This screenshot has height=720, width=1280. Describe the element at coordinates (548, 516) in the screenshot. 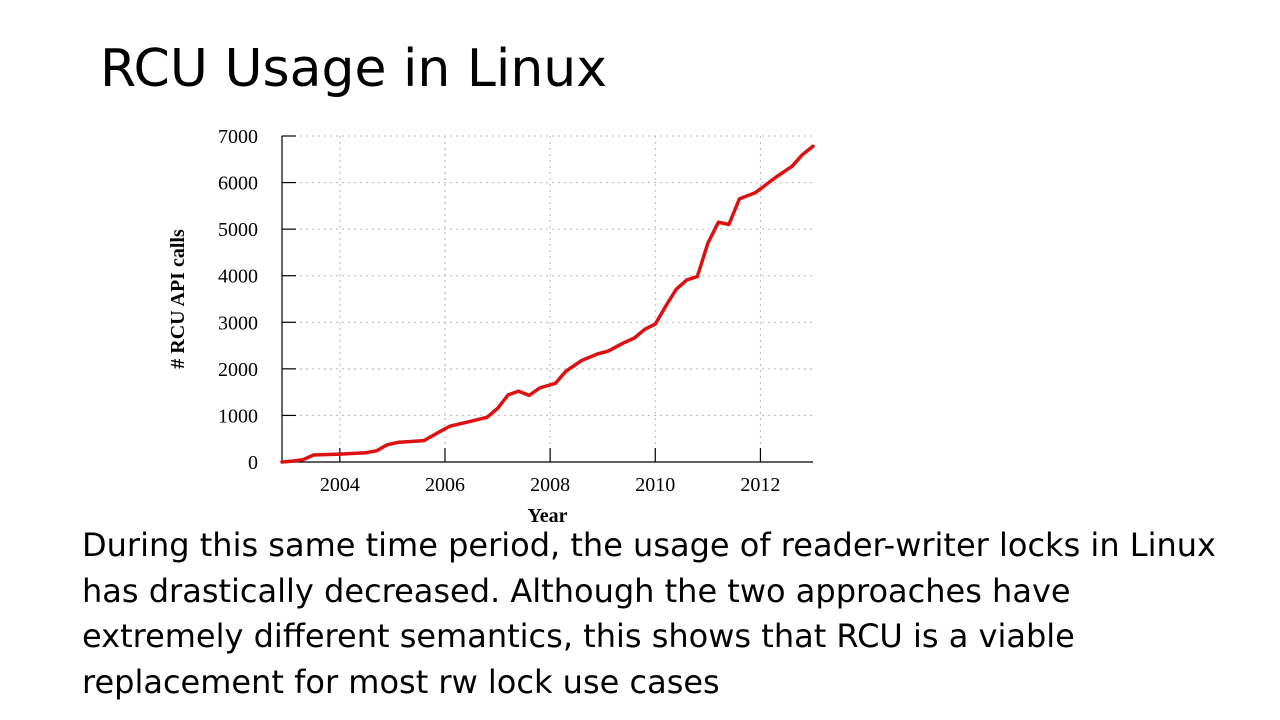

I see `x-axis-label: Year` at that location.